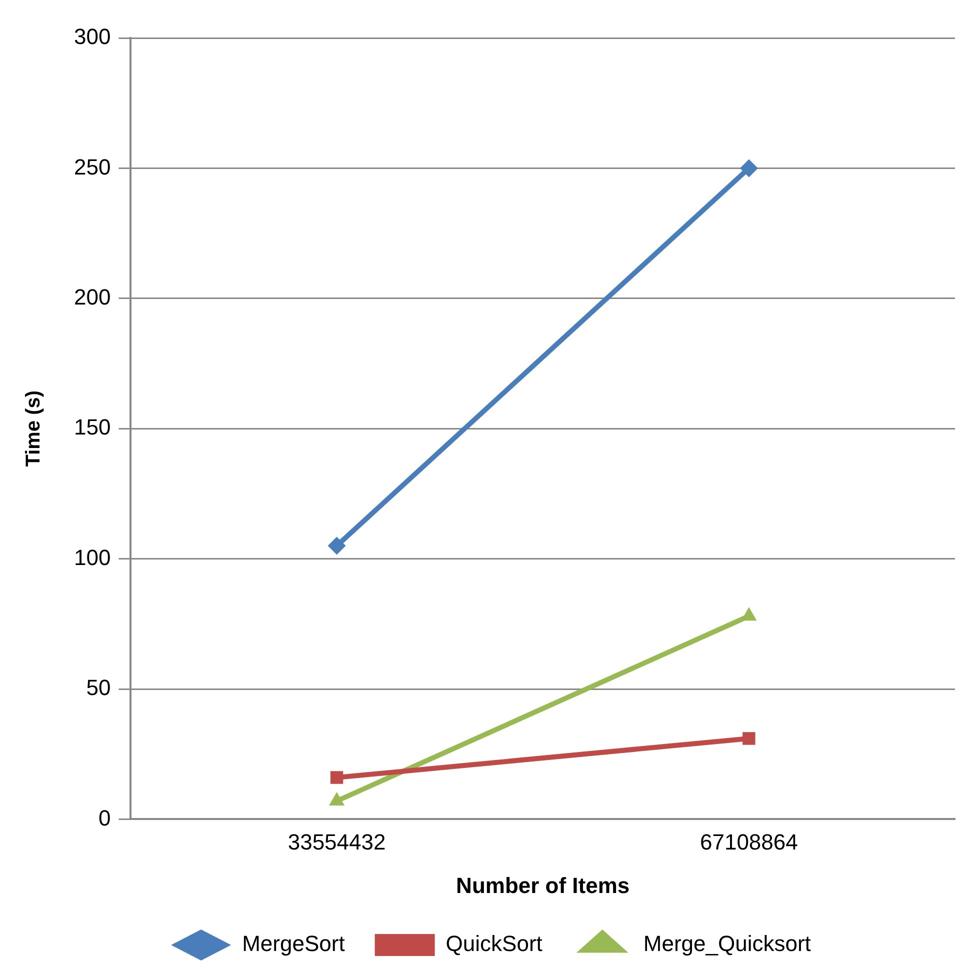 The image size is (972, 974). Describe the element at coordinates (293, 943) in the screenshot. I see `legend-label: MergeSort` at that location.